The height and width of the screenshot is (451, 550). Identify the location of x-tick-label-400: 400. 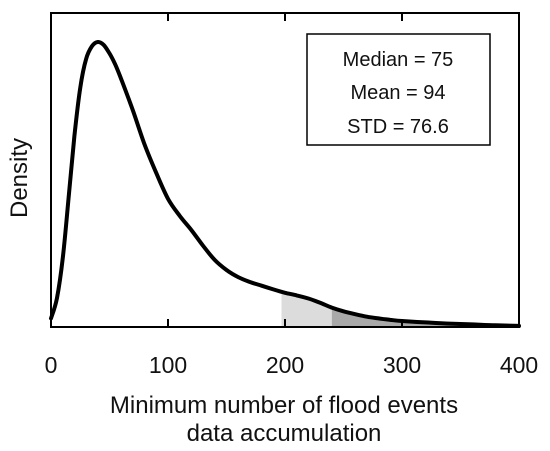
(519, 365).